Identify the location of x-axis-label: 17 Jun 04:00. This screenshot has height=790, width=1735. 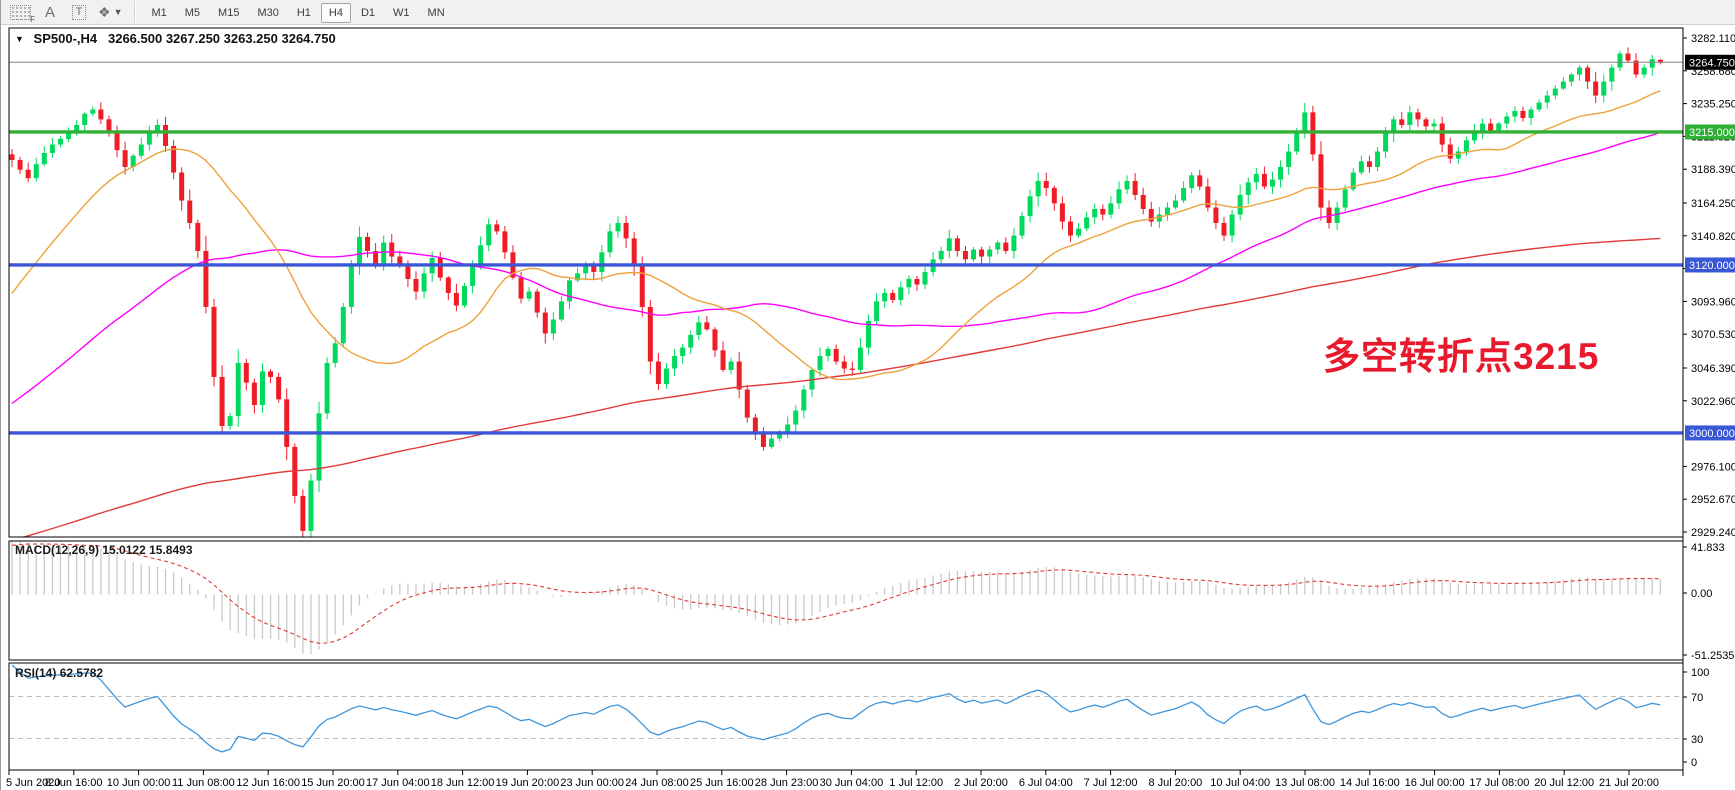
(398, 783).